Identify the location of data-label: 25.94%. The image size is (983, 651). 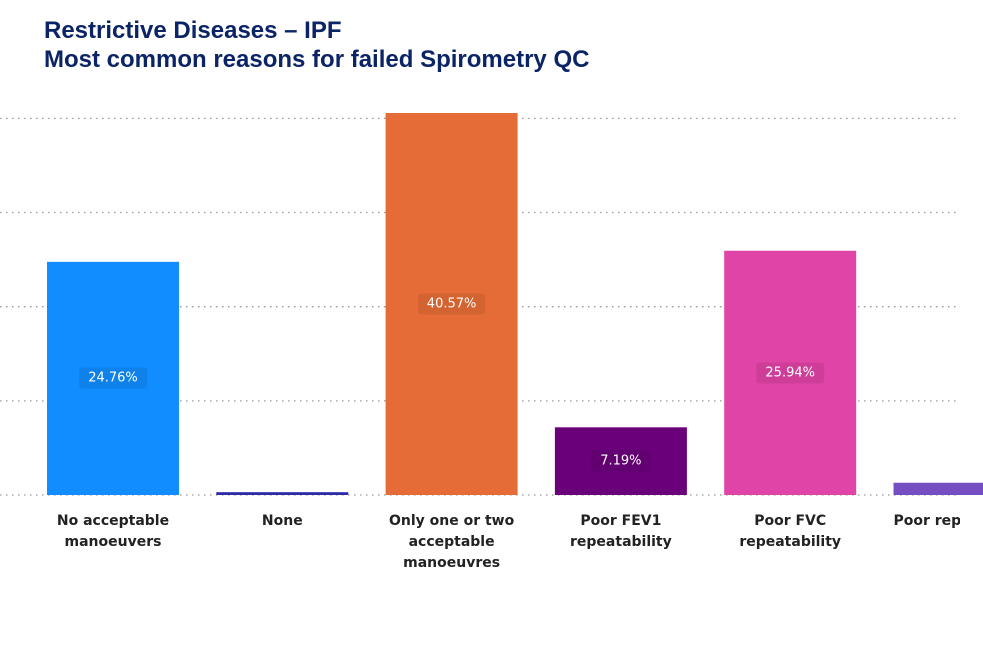
(790, 373).